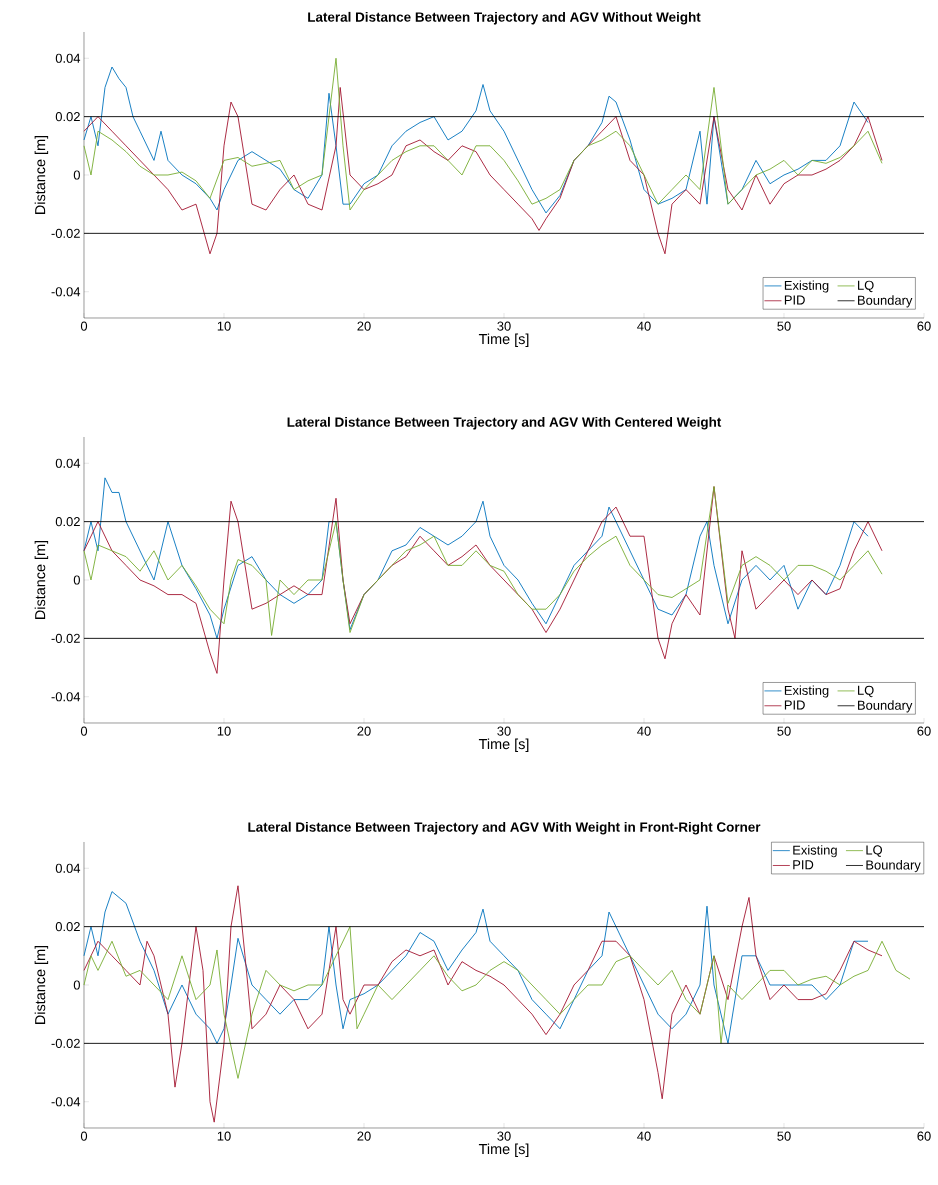 Image resolution: width=938 pixels, height=1185 pixels. I want to click on chart-title: Lateral Distance Between Trajectory and AGV Without Weight, so click(504, 18).